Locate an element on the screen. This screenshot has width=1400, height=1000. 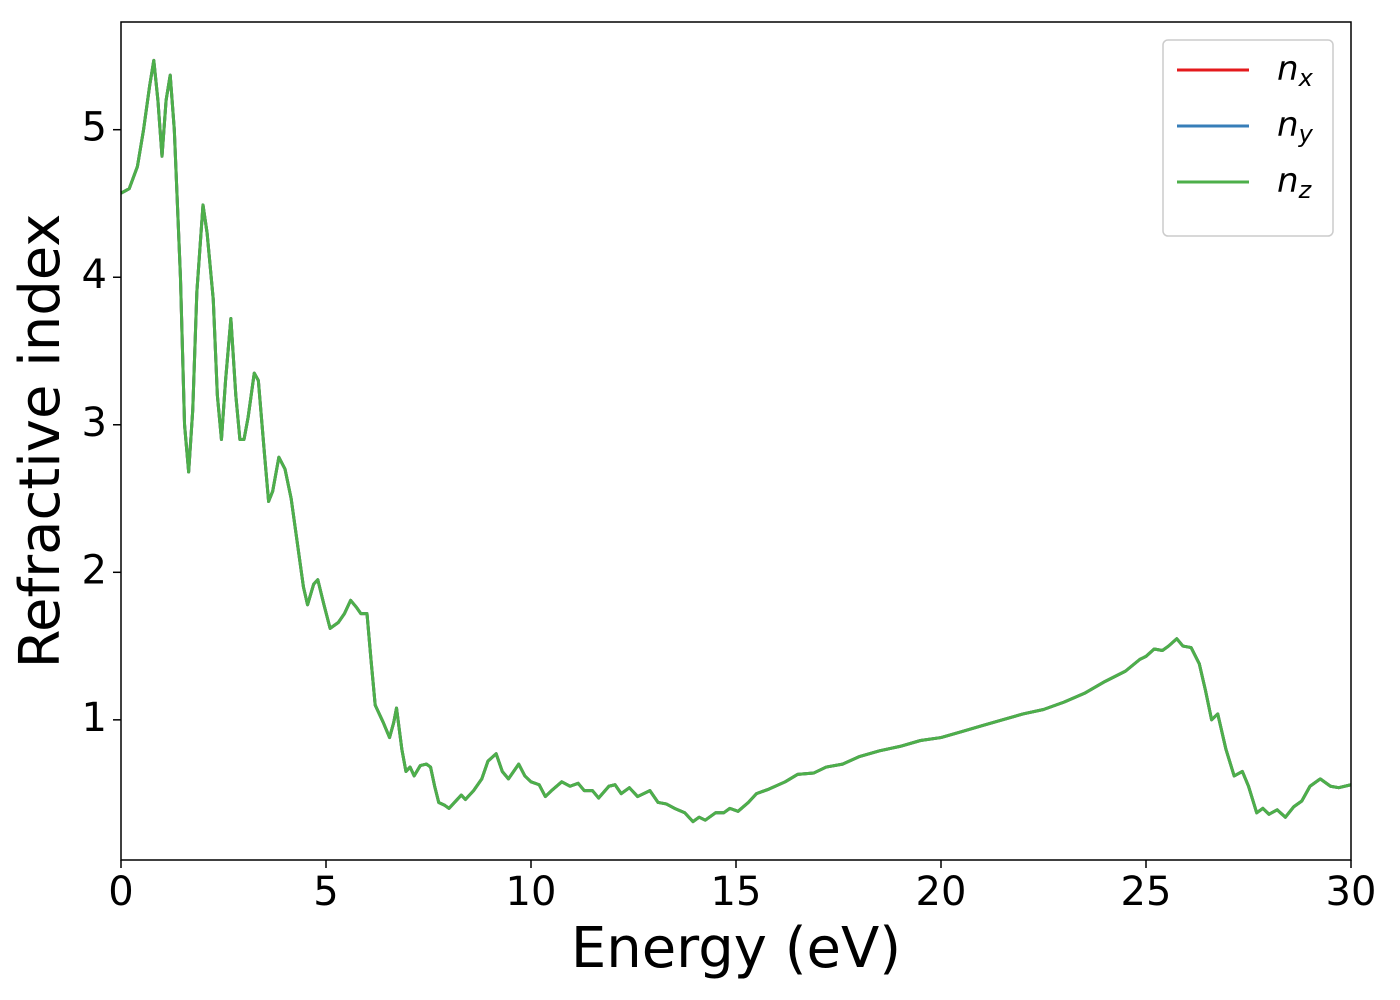
y-tick-label: 2 is located at coordinates (94, 570).